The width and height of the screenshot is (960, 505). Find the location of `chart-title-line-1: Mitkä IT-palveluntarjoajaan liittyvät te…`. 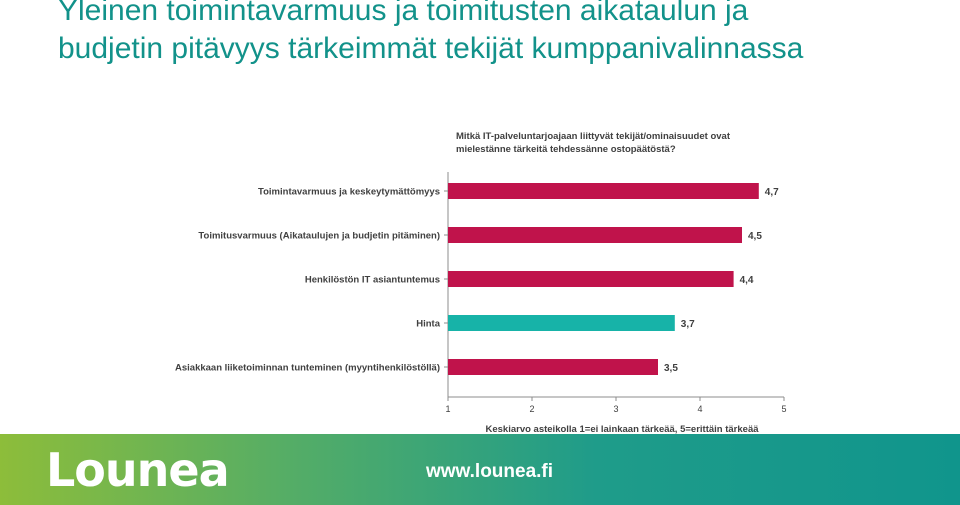

chart-title-line-1: Mitkä IT-palveluntarjoajaan liittyvät te… is located at coordinates (593, 136).